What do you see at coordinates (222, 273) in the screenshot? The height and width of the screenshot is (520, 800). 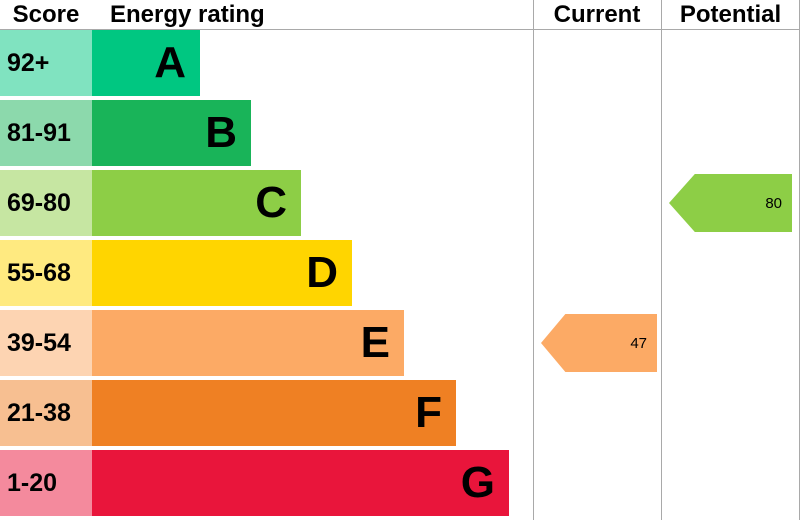 I see `band-bar: D` at bounding box center [222, 273].